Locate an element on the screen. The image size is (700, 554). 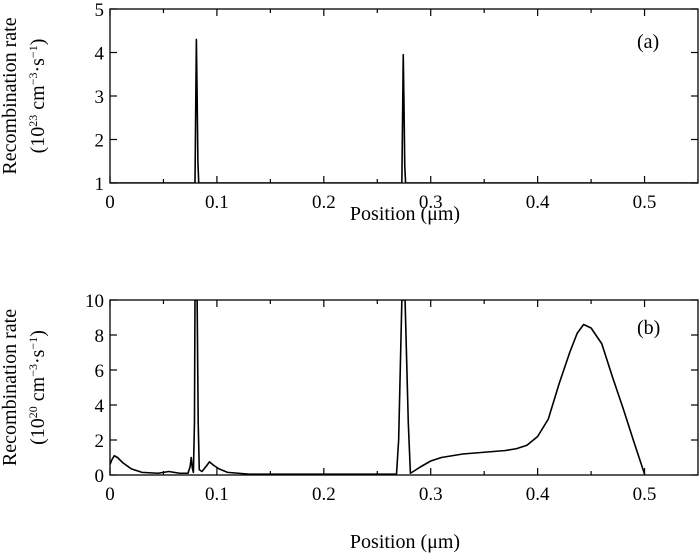
y-axis-label-line2: (1023 cm−3·s−1) is located at coordinates (37, 96).